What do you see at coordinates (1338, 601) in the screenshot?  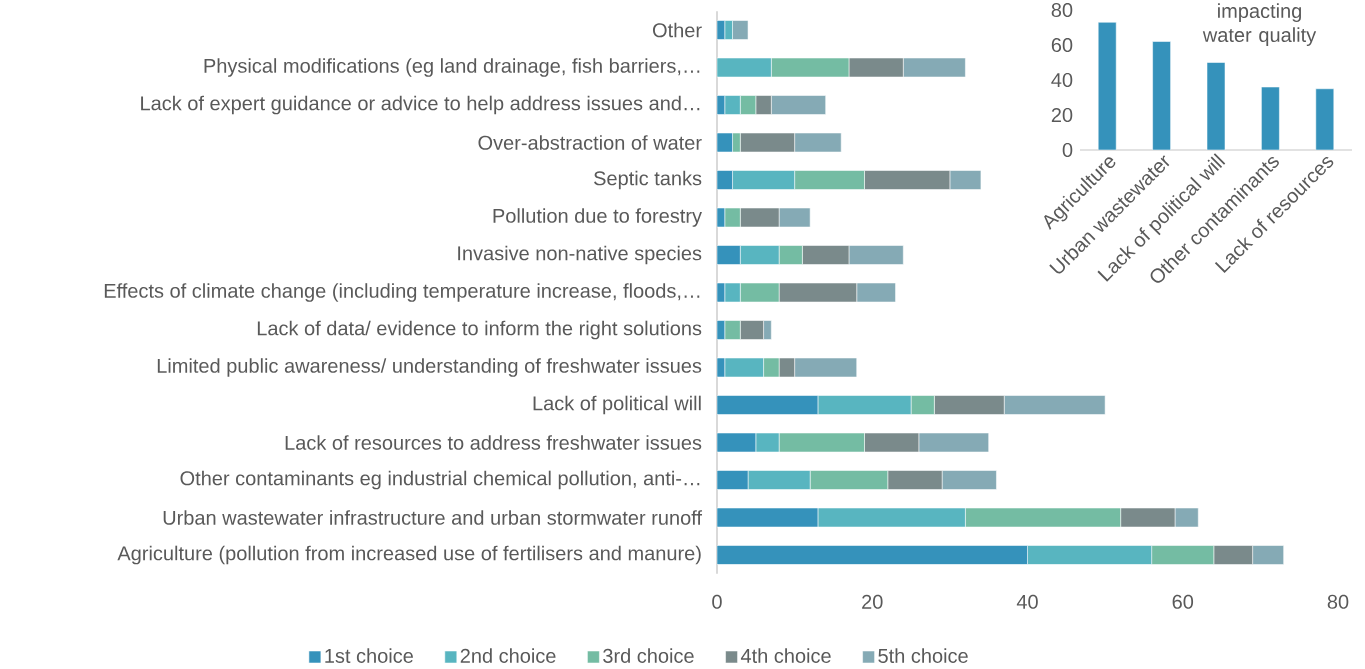 I see `x-tick-label: 80` at bounding box center [1338, 601].